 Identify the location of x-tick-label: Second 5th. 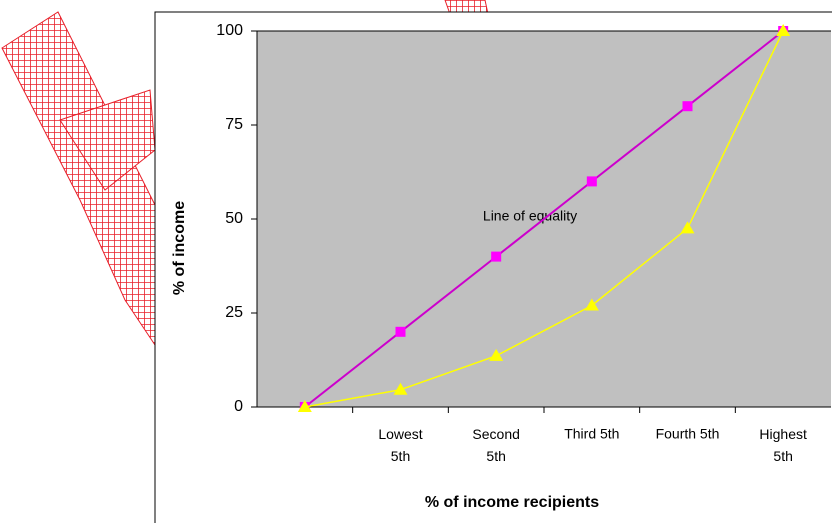
(495, 445).